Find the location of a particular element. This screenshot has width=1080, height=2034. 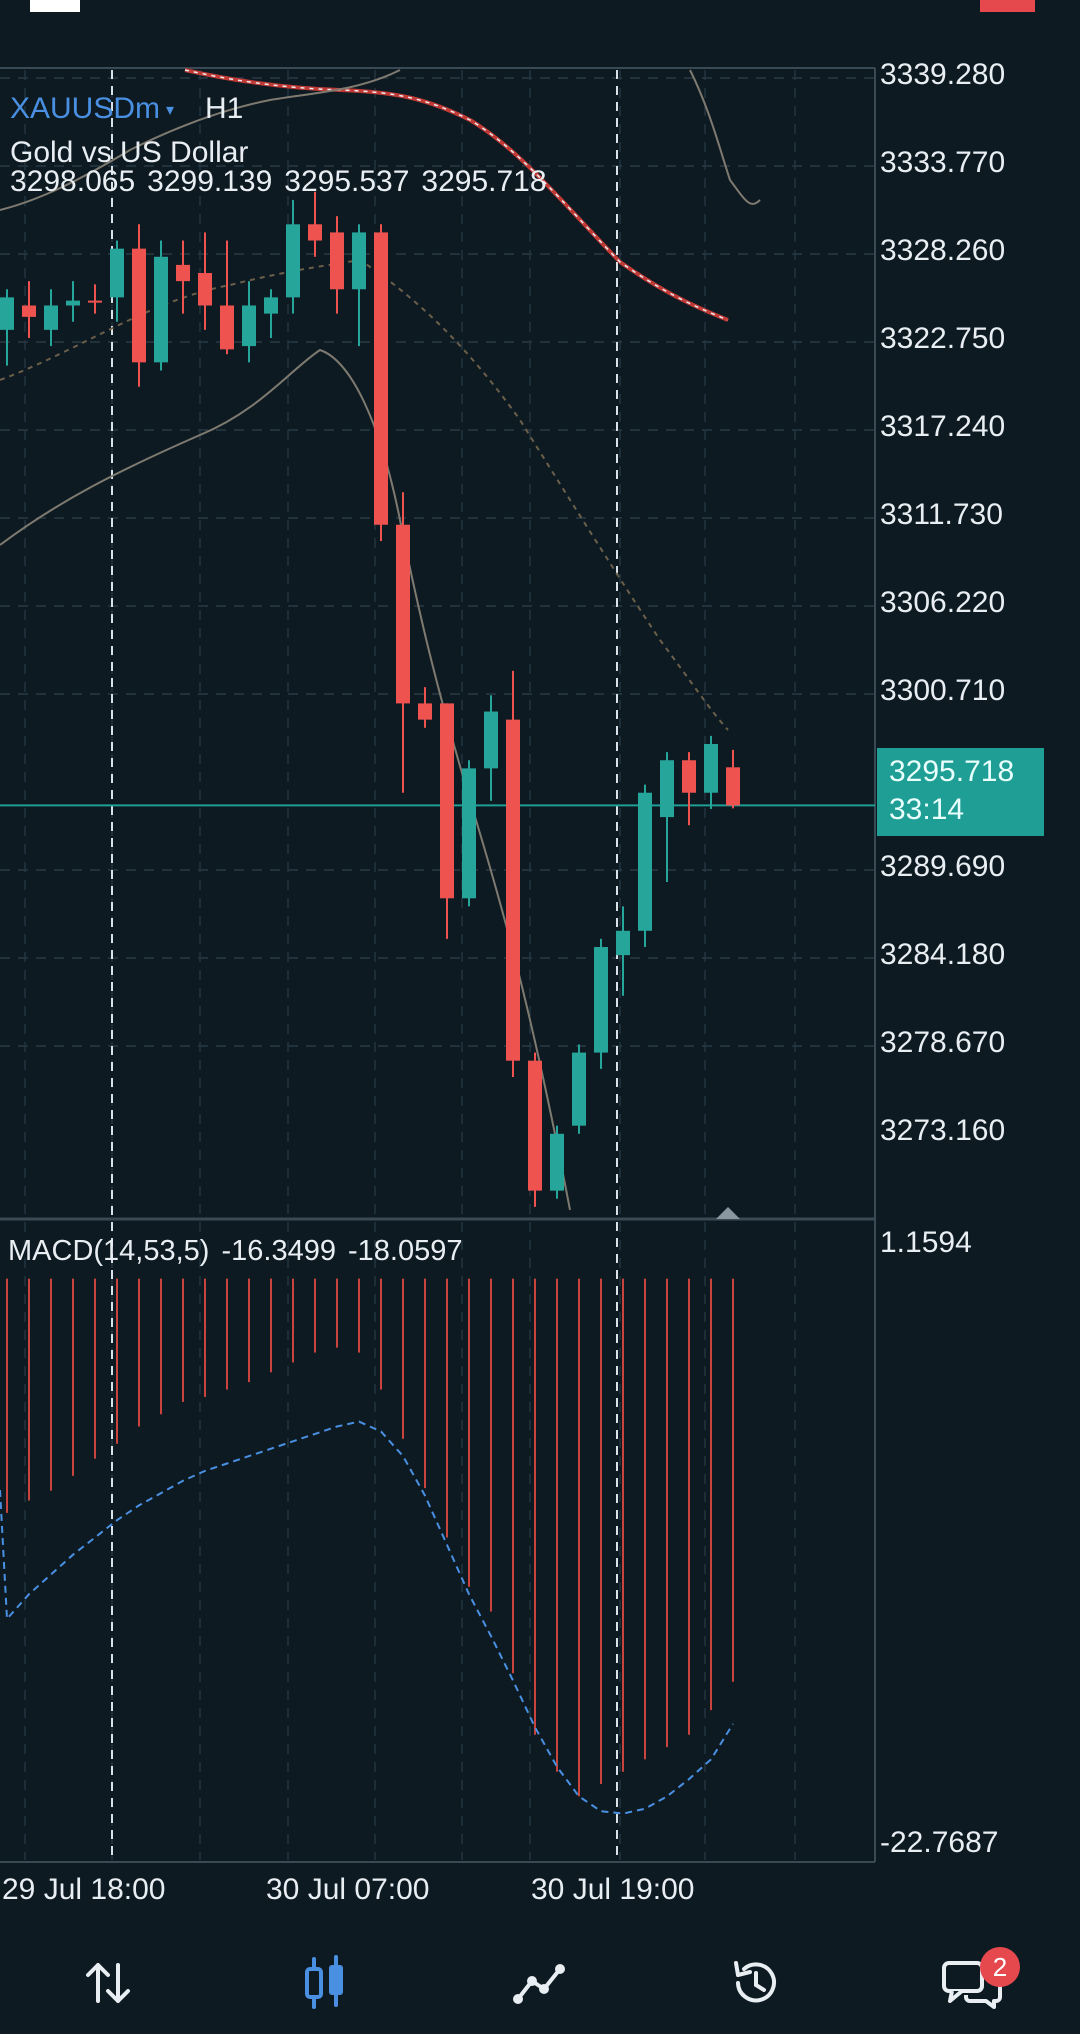

nav-chart is located at coordinates (324, 1985).